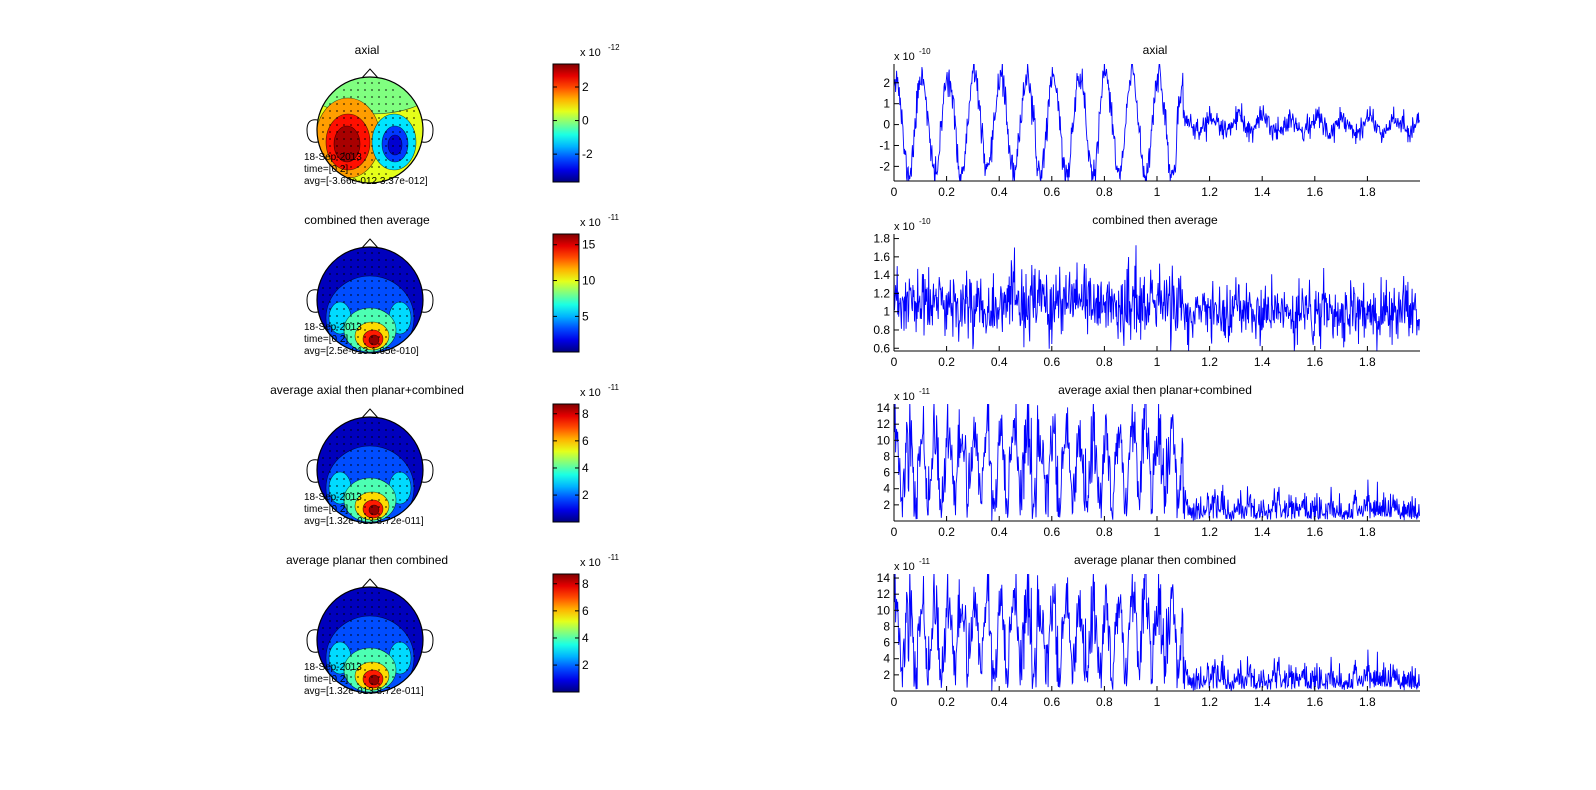 The height and width of the screenshot is (790, 1596). I want to click on y-tick-label: 10, so click(884, 610).